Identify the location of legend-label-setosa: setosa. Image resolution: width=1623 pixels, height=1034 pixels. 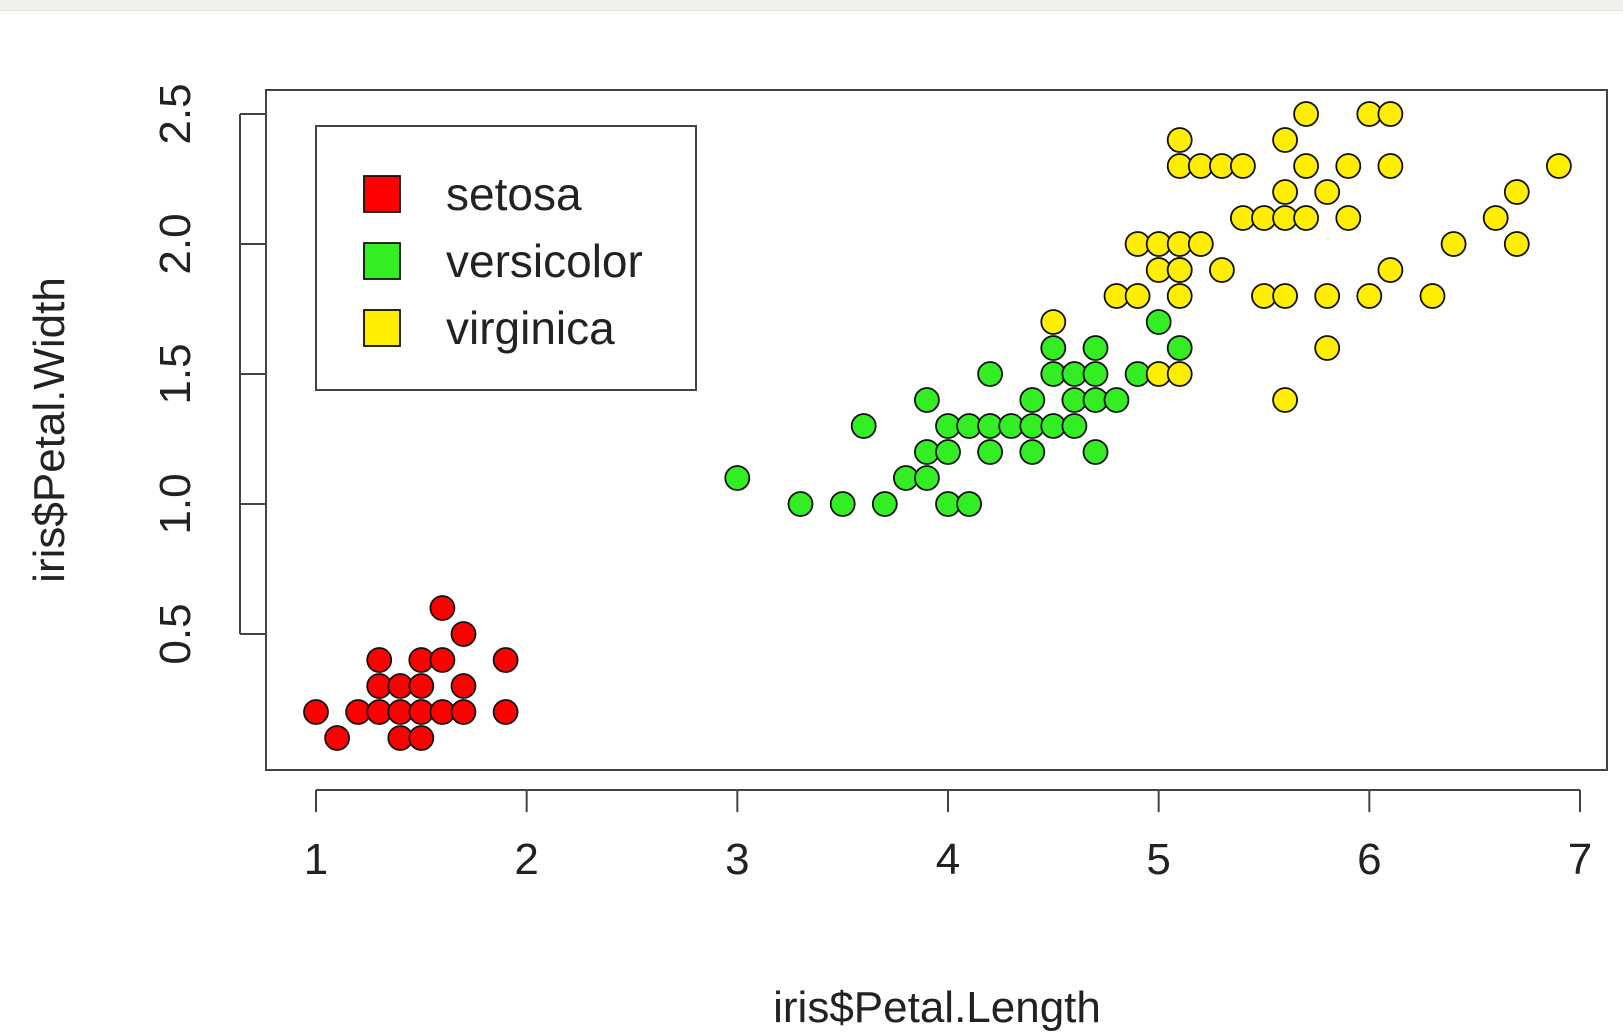
(514, 194).